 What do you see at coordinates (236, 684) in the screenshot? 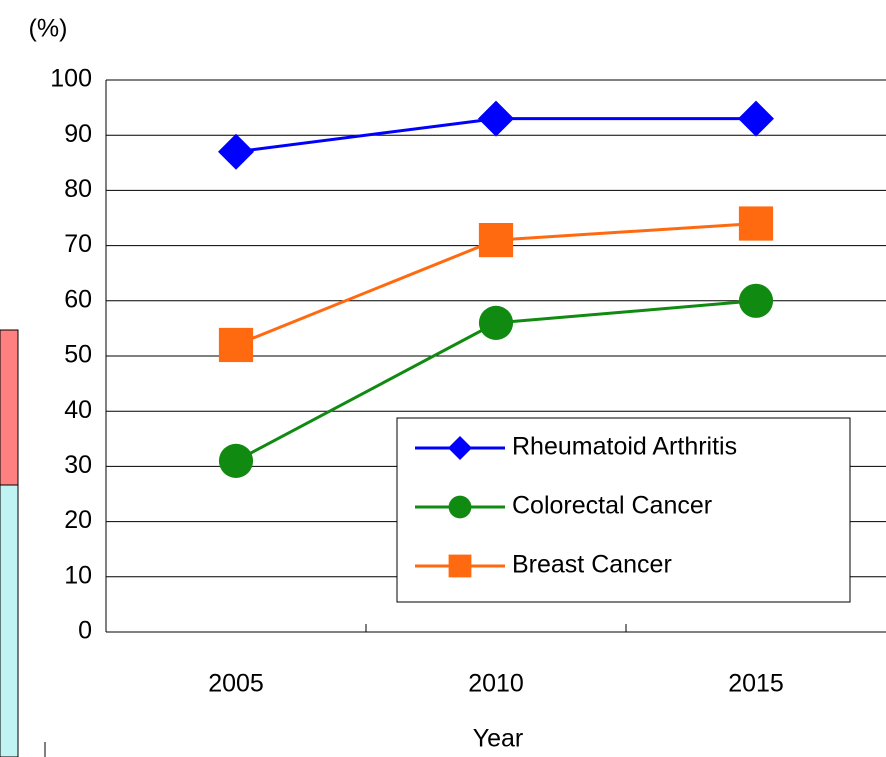
I see `x-tick-label: 2005` at bounding box center [236, 684].